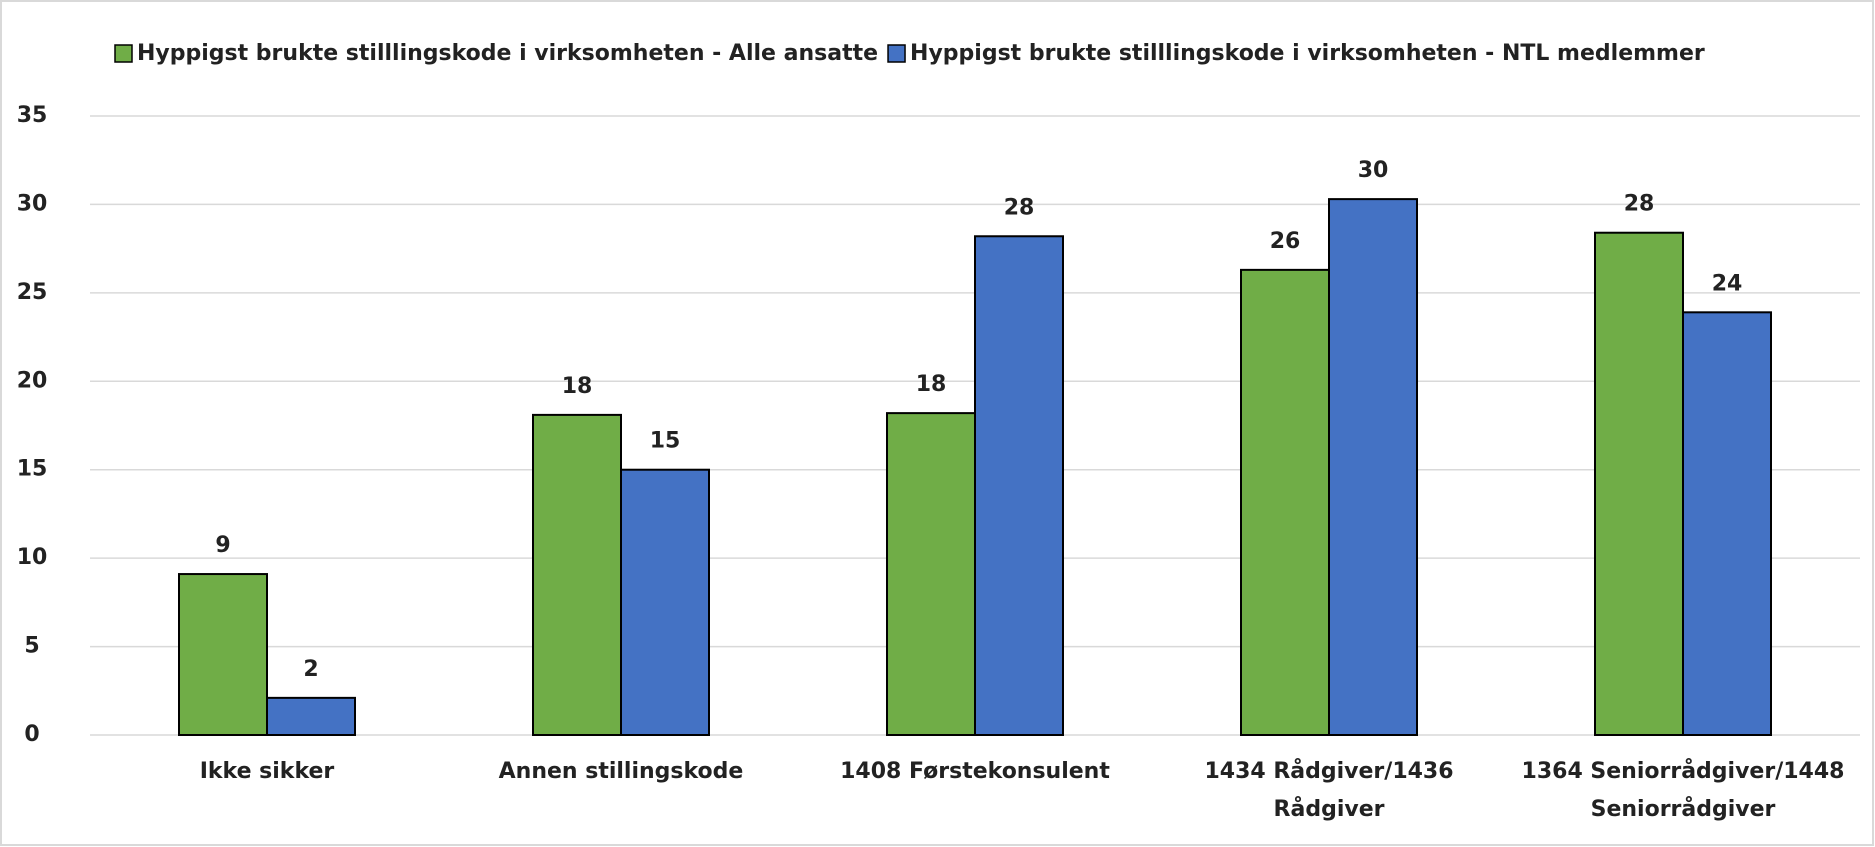 This screenshot has height=847, width=1875. I want to click on data-label: 24, so click(1727, 283).